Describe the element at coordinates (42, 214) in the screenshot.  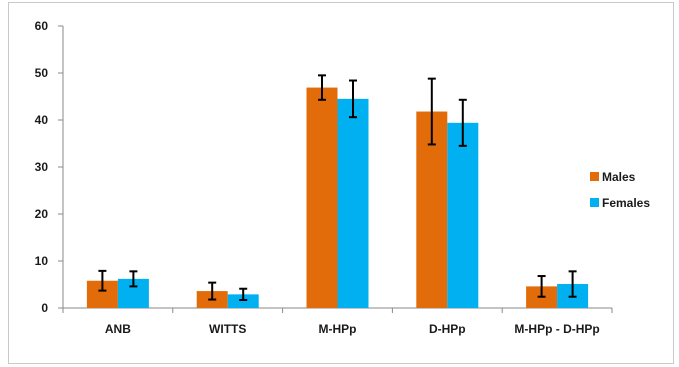
I see `y-tick-label: 20` at that location.